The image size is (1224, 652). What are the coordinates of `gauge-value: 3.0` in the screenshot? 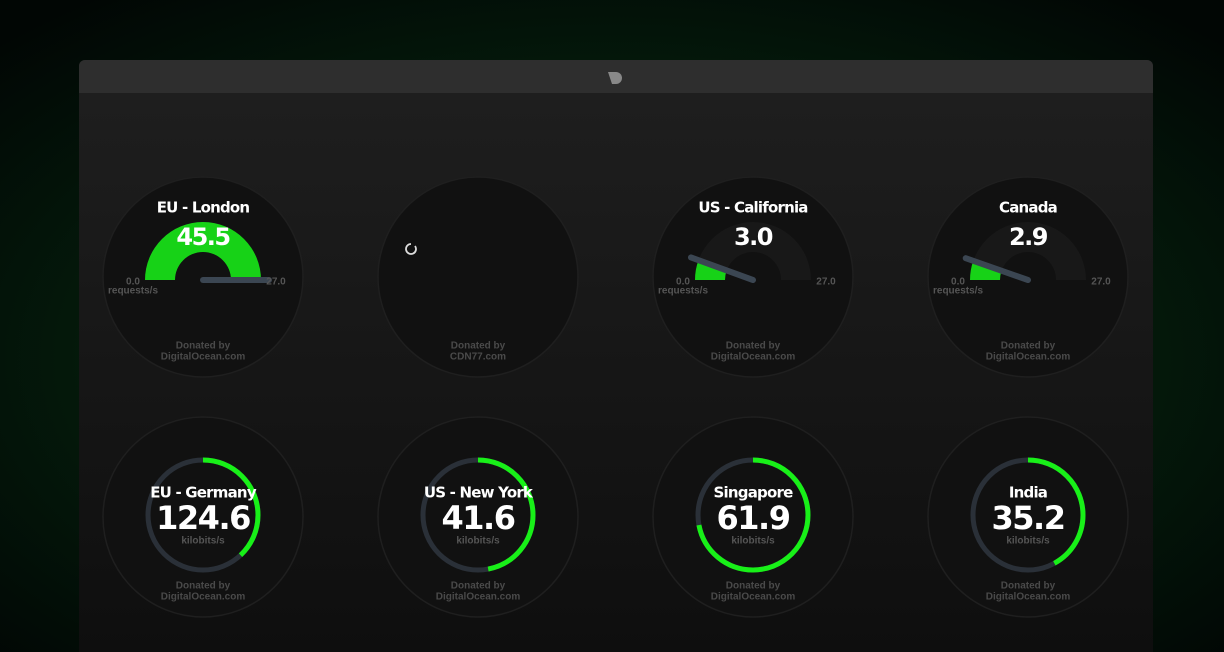 It's located at (753, 237).